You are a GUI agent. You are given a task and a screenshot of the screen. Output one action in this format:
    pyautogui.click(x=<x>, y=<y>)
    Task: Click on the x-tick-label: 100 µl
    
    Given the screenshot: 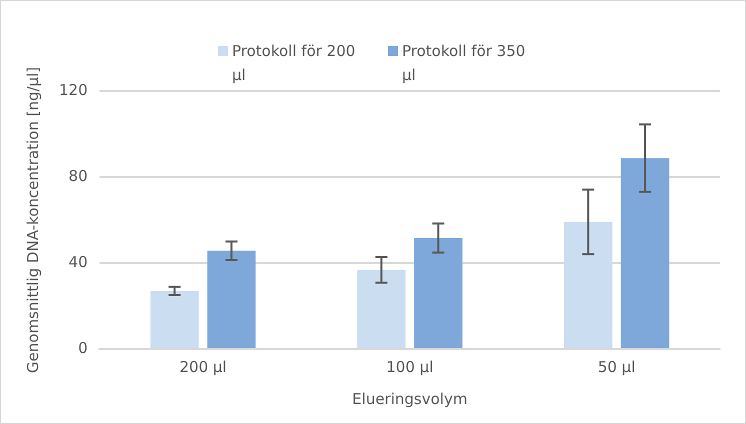 What is the action you would take?
    pyautogui.click(x=410, y=367)
    